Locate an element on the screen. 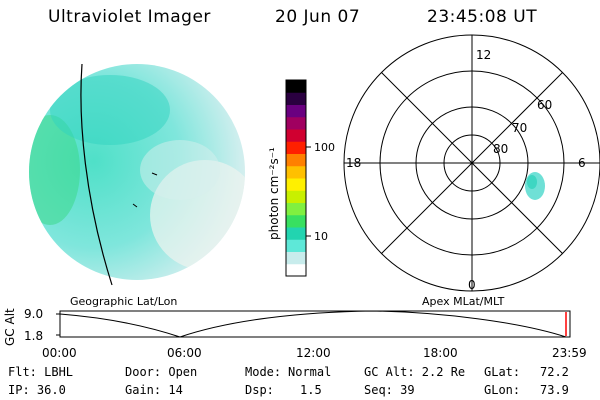 This screenshot has height=400, width=600. gc-alt-info: GC Alt: 2.2 Re is located at coordinates (415, 372).